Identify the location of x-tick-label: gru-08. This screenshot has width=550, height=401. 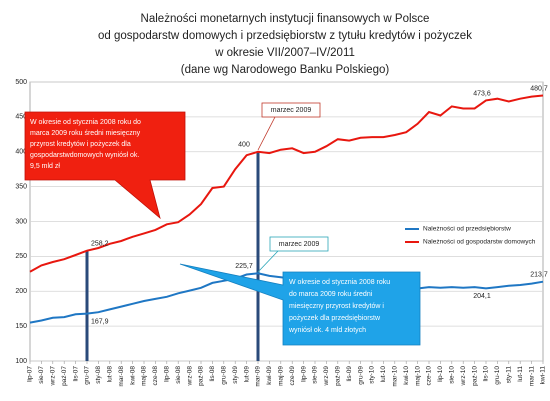
(224, 375).